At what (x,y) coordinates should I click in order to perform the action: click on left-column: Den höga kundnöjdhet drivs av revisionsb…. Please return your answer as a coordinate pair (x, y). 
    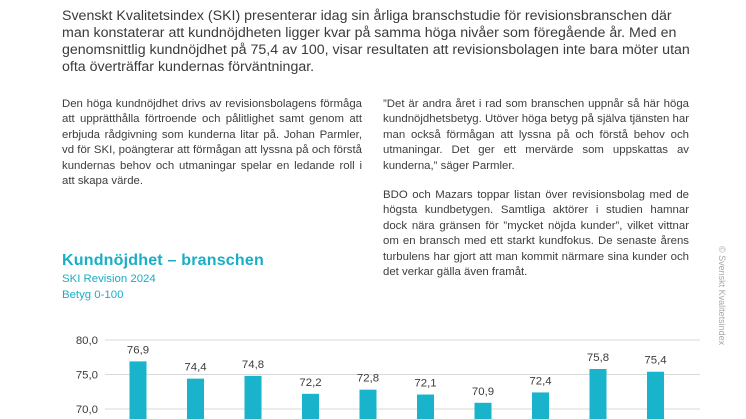
    Looking at the image, I should click on (212, 150).